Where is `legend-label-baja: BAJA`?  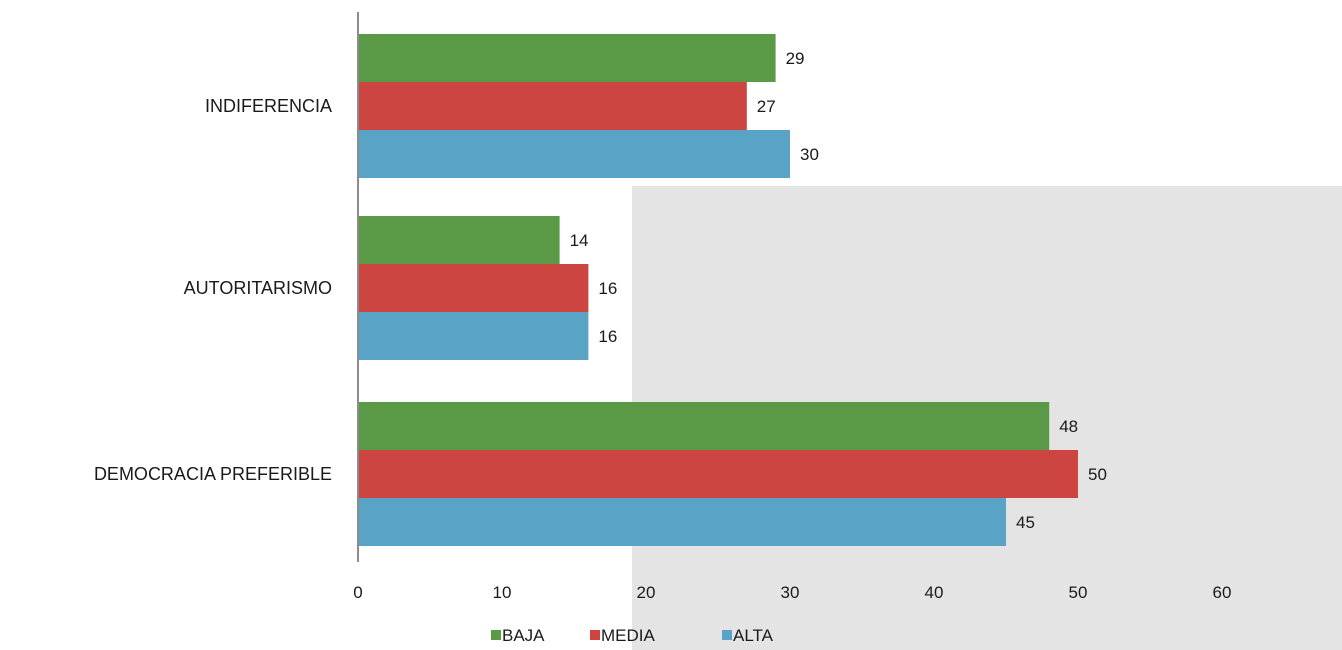 legend-label-baja: BAJA is located at coordinates (523, 635).